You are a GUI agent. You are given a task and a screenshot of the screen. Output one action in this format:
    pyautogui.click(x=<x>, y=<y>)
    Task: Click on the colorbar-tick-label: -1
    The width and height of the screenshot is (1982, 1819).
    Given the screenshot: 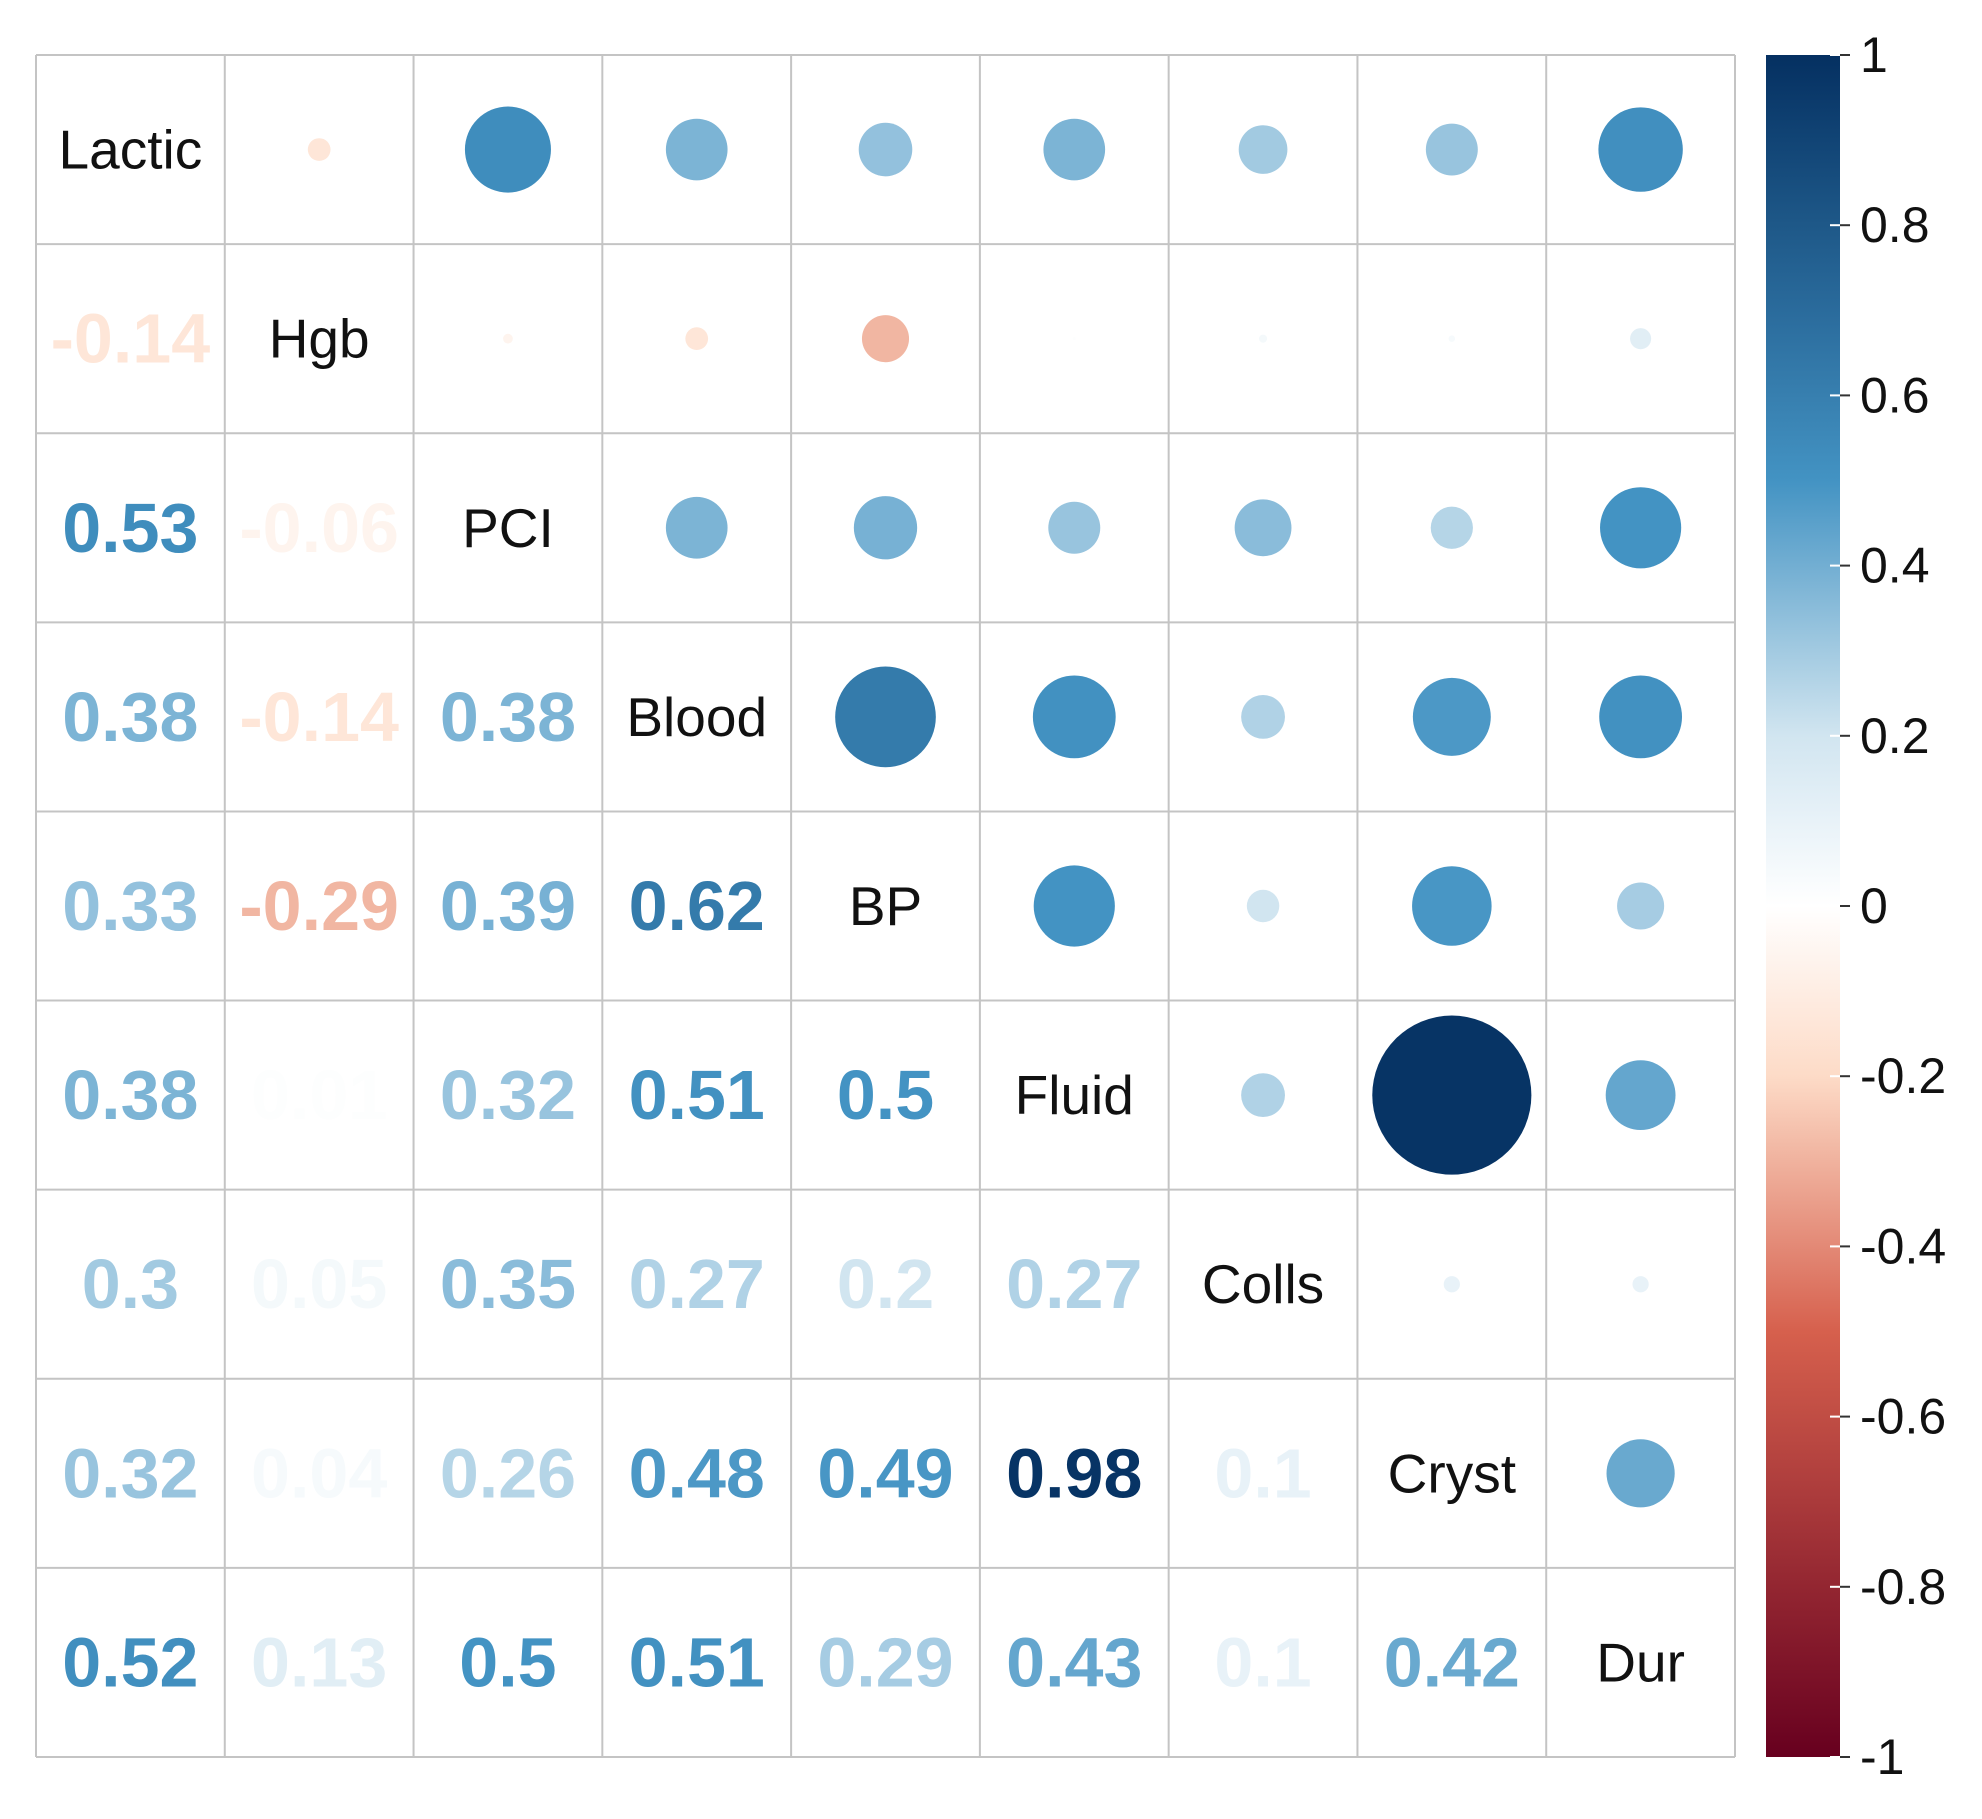 What is the action you would take?
    pyautogui.click(x=1882, y=1757)
    